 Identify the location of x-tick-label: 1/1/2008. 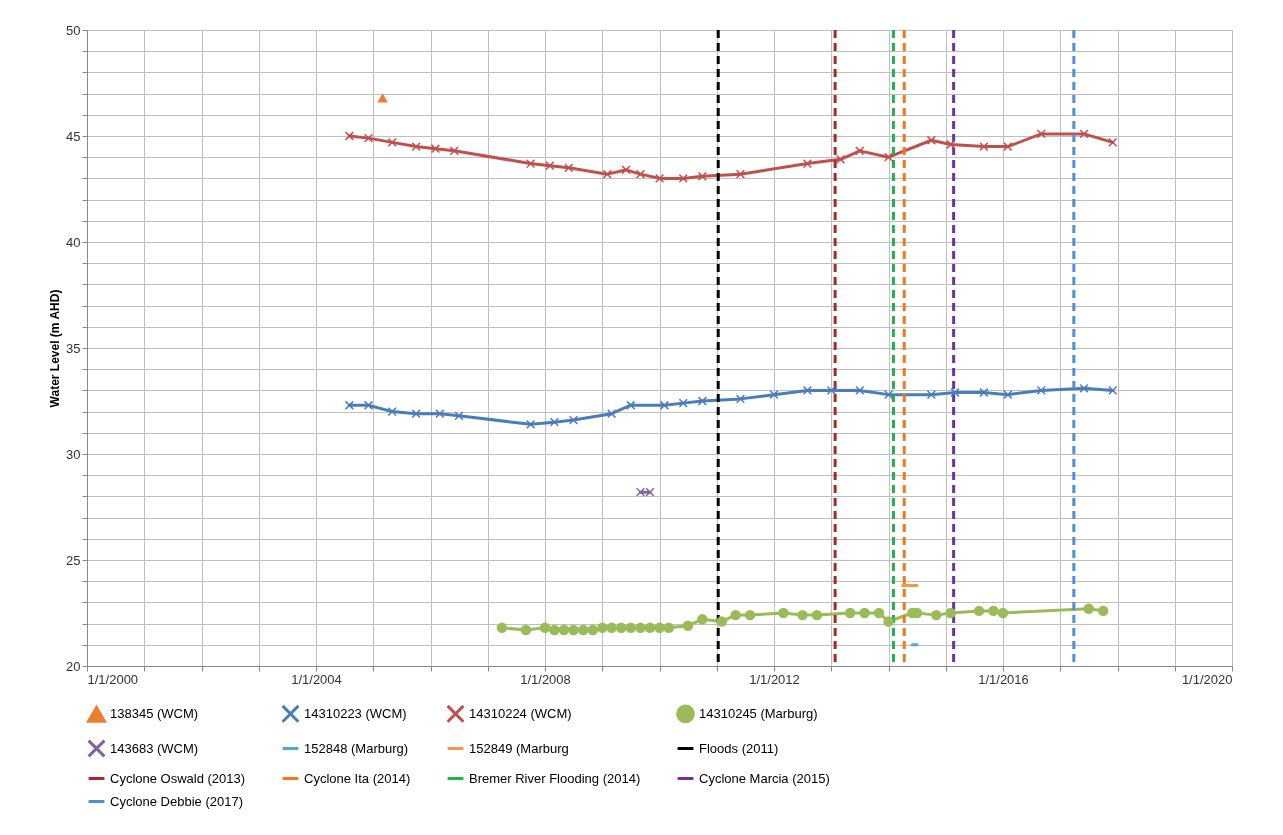
(545, 679).